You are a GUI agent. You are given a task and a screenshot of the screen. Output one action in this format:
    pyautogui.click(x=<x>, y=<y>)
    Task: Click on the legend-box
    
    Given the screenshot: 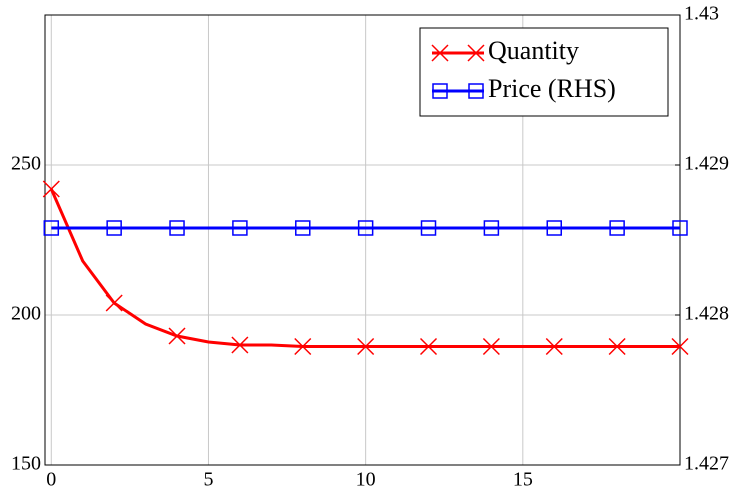 What is the action you would take?
    pyautogui.click(x=544, y=72)
    